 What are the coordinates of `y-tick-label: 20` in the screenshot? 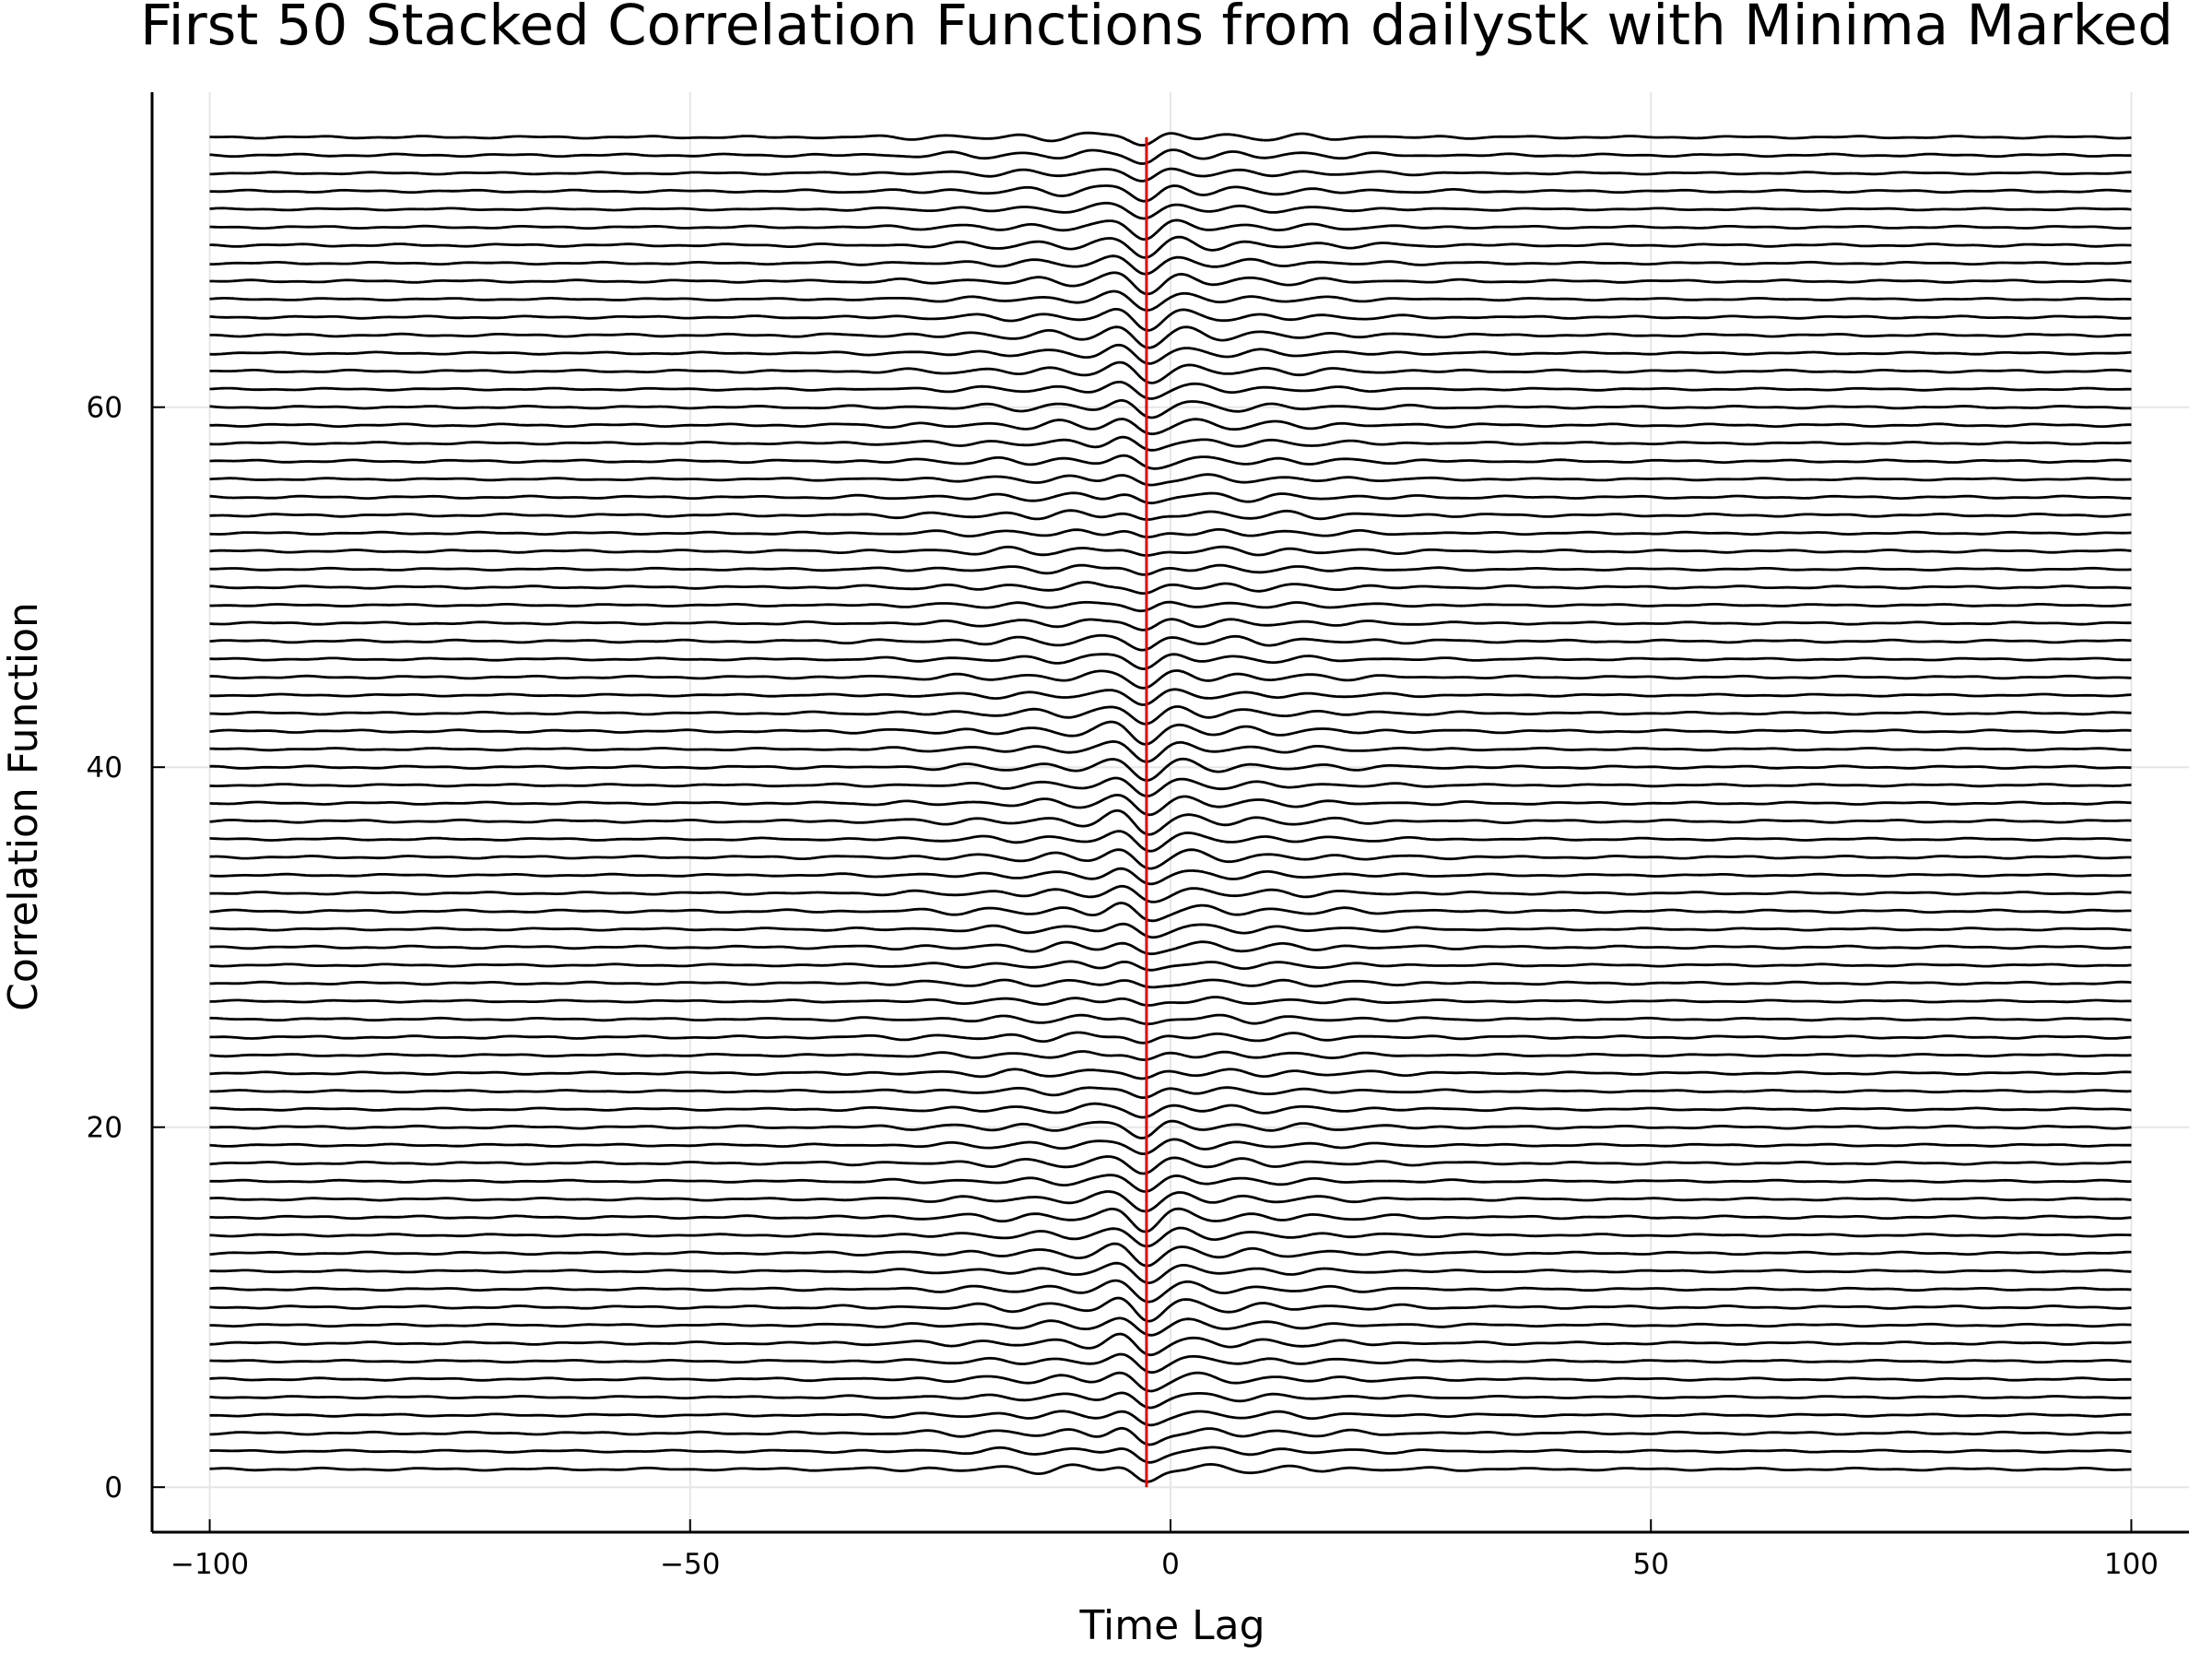 It's located at (105, 1128).